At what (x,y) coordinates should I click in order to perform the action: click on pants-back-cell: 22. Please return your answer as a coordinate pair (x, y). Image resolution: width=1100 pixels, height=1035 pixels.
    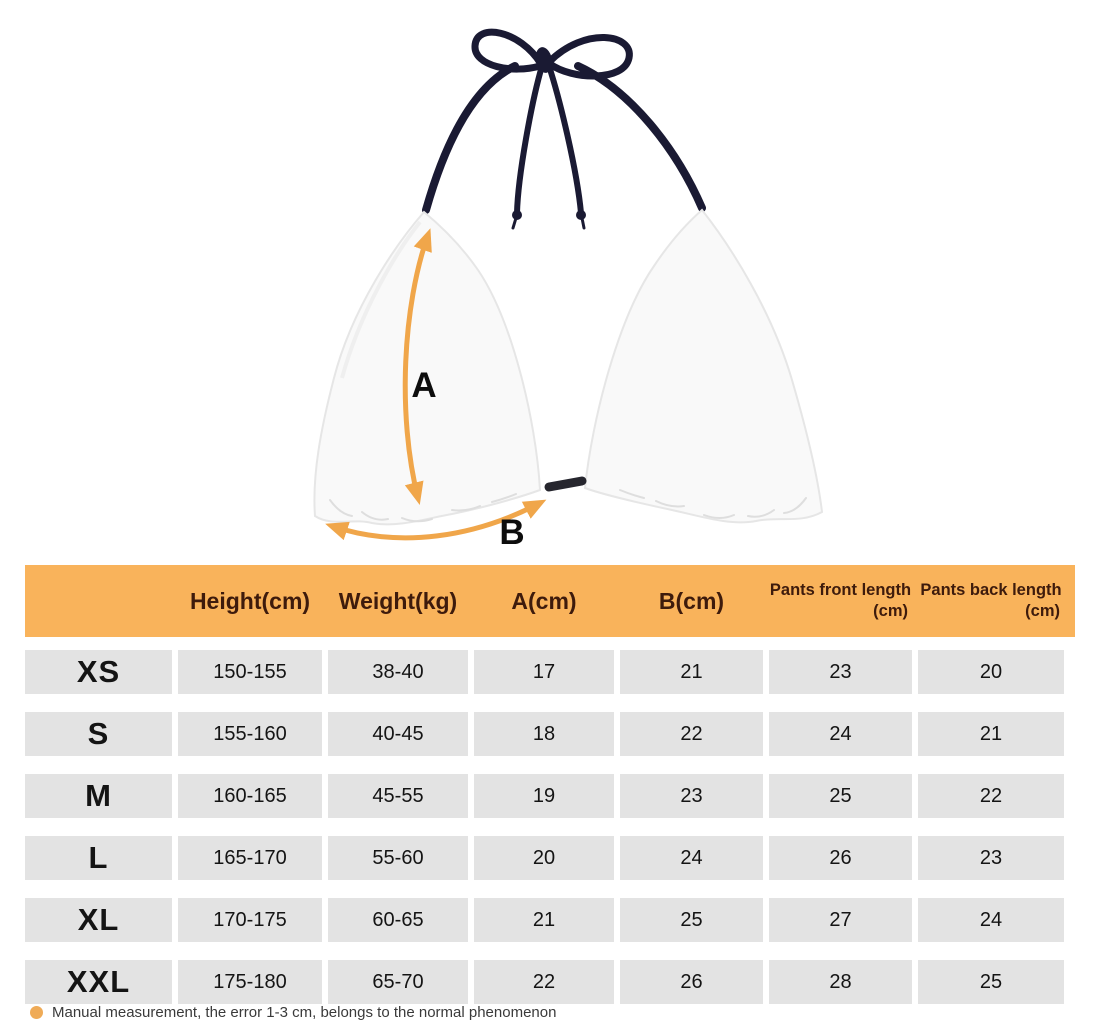
    Looking at the image, I should click on (991, 796).